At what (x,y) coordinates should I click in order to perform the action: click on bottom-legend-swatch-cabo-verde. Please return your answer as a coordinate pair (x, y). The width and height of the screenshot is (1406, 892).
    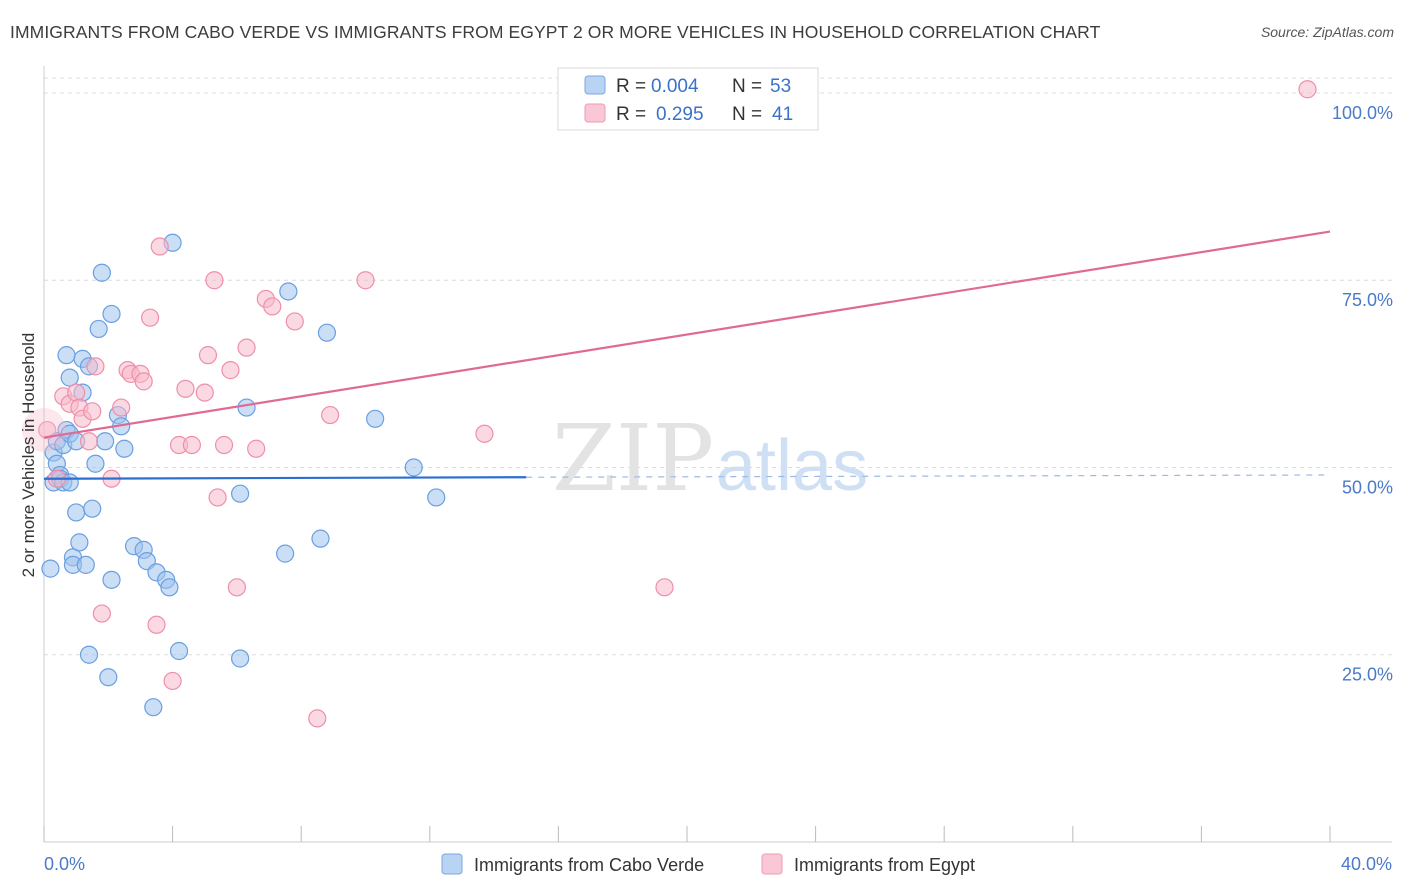
    Looking at the image, I should click on (452, 864).